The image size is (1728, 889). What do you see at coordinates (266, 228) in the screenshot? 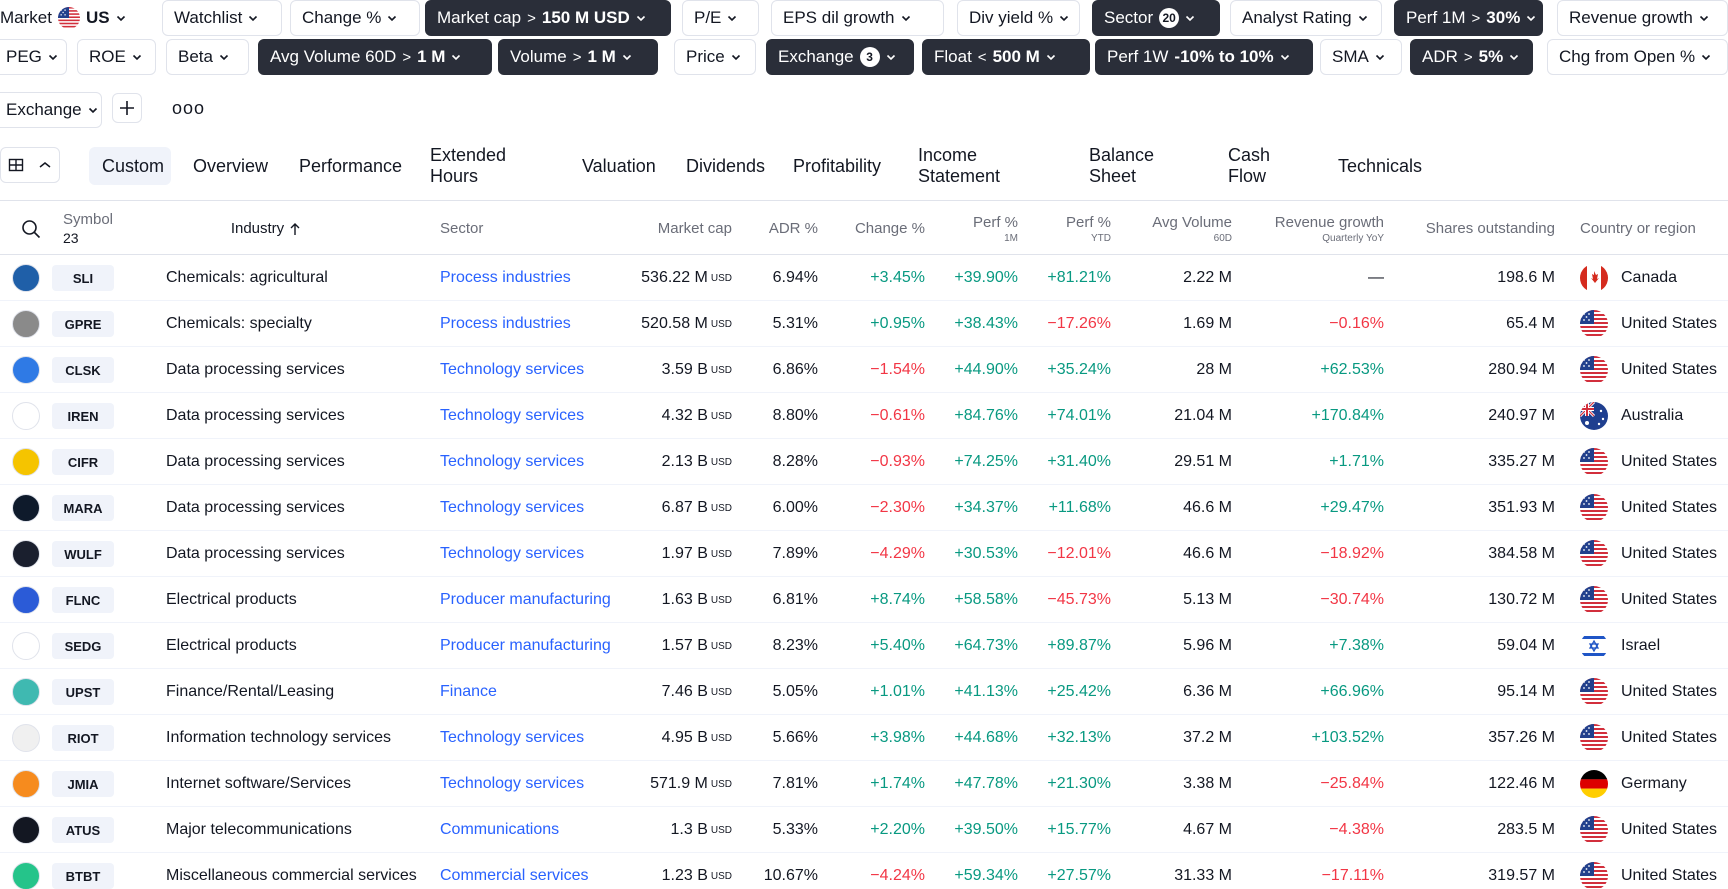
I see `header-industry: Industry` at bounding box center [266, 228].